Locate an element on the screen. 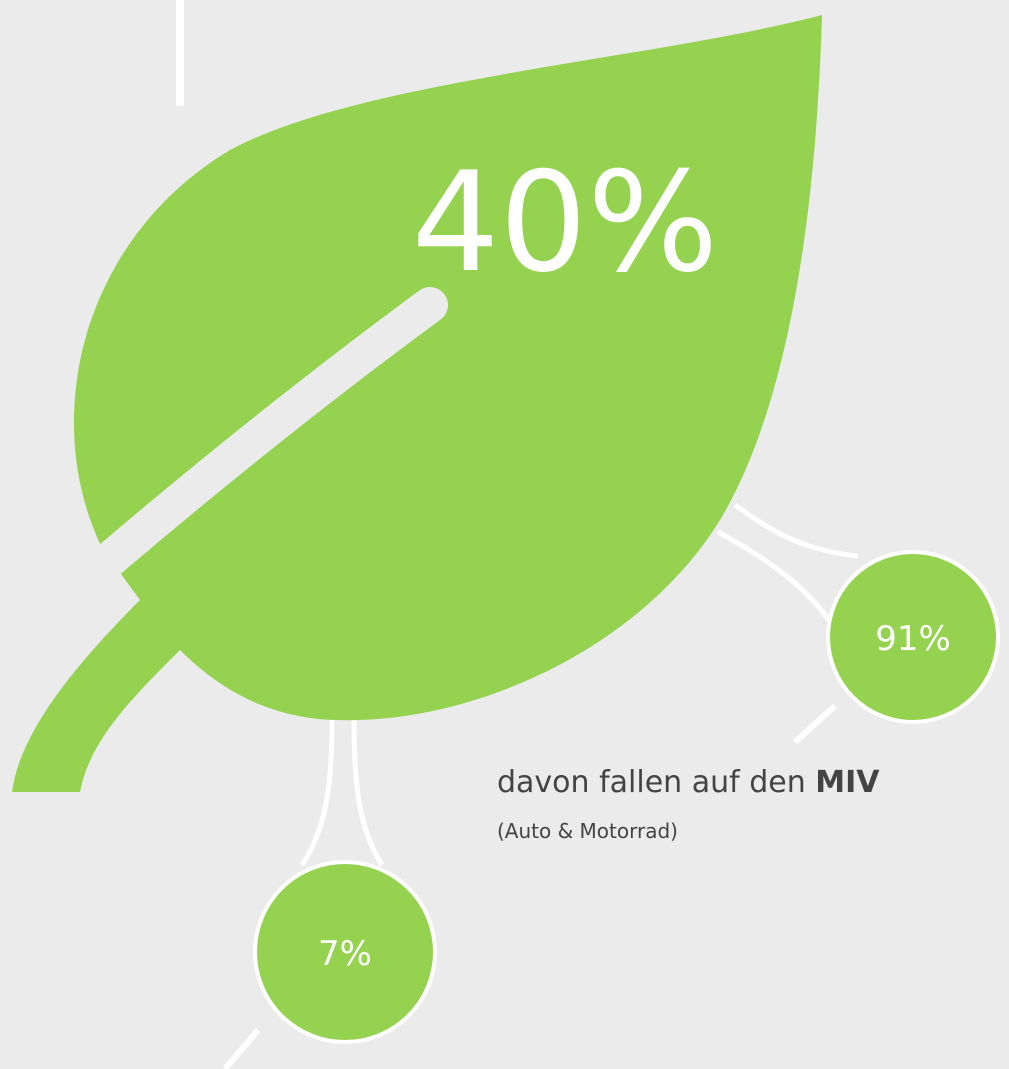 The image size is (1009, 1069). caption-note: (Auto & Motorrad) is located at coordinates (587, 831).